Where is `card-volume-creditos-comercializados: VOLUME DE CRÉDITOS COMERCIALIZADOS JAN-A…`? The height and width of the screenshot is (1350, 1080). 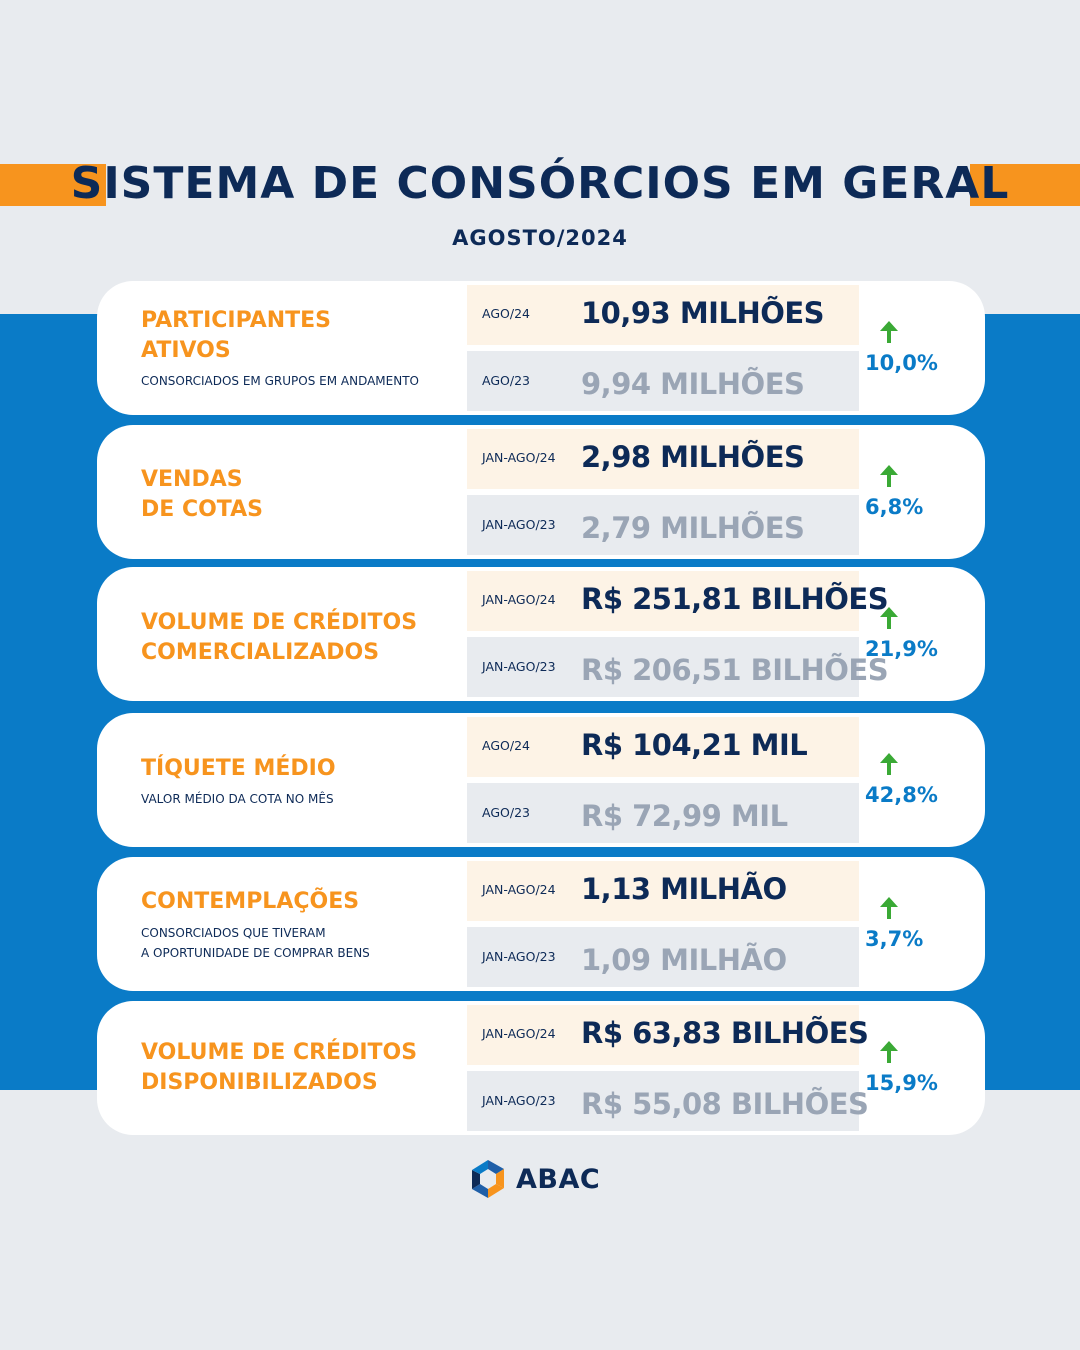 card-volume-creditos-comercializados: VOLUME DE CRÉDITOS COMERCIALIZADOS JAN-A… is located at coordinates (541, 634).